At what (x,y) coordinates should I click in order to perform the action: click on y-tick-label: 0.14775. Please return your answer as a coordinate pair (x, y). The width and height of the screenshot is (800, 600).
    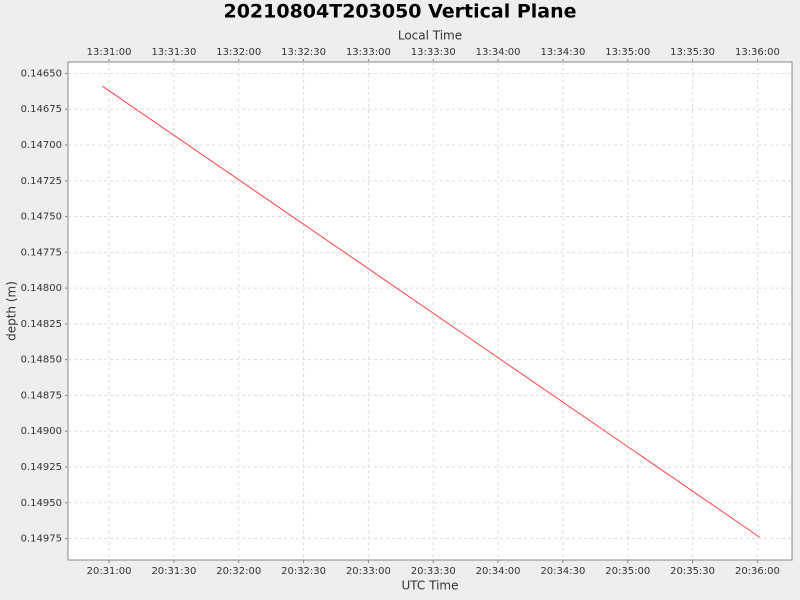
    Looking at the image, I should click on (41, 252).